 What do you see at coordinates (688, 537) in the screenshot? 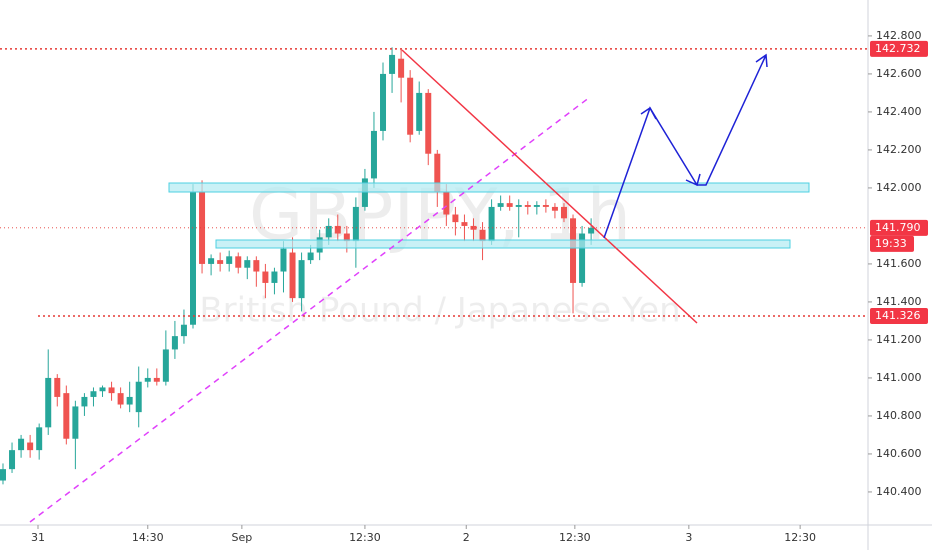
I see `x-tick-label: 3` at bounding box center [688, 537].